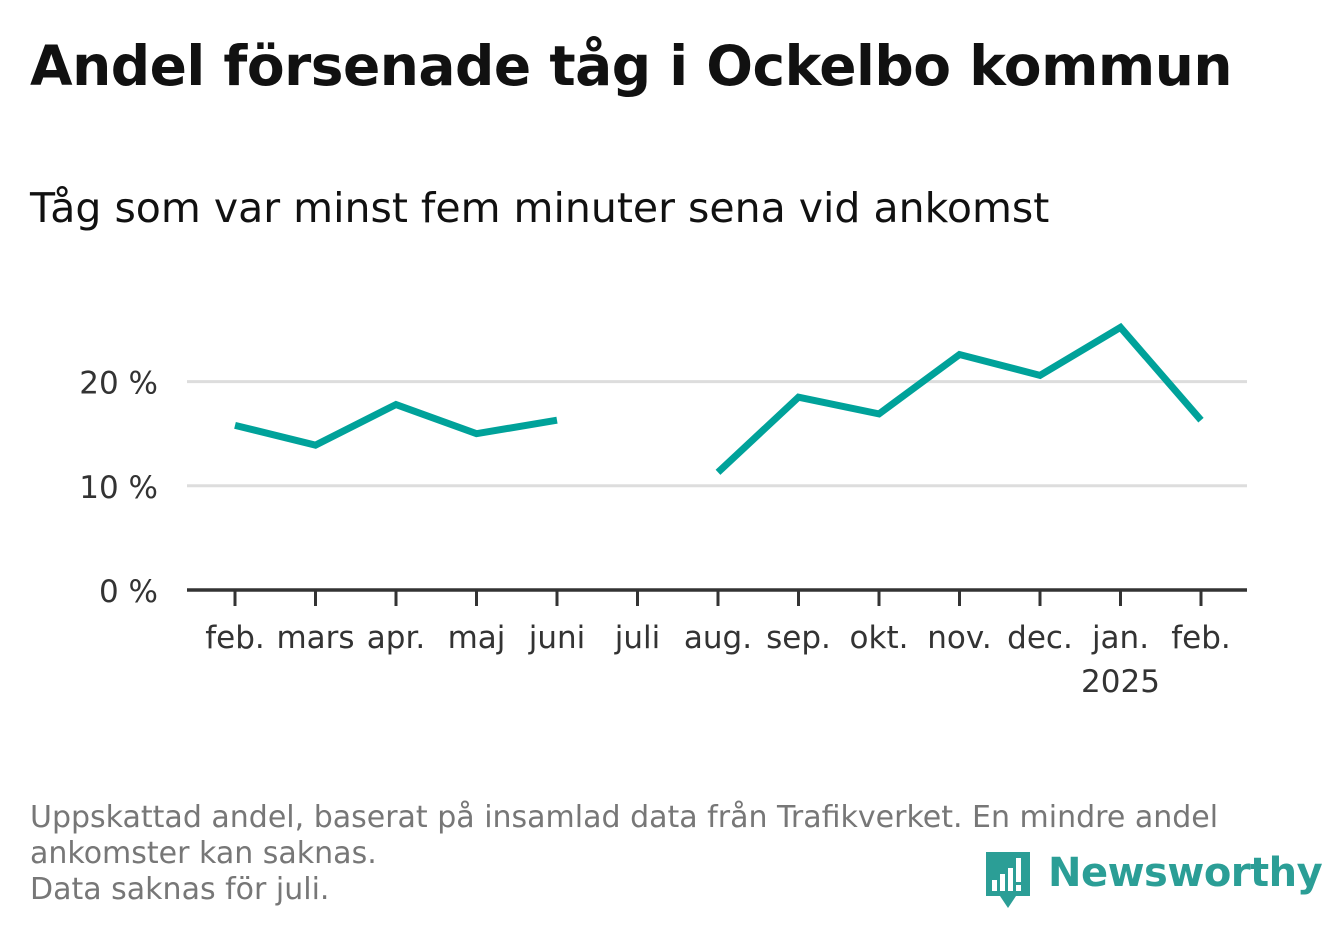 The width and height of the screenshot is (1322, 939). Describe the element at coordinates (396, 638) in the screenshot. I see `x-tick-label: apr.` at that location.